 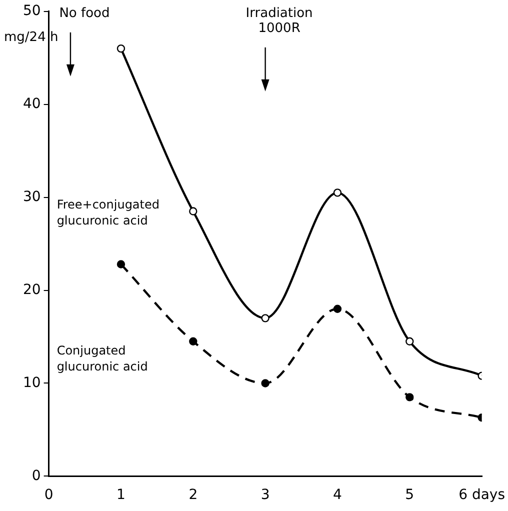 I want to click on x-tick-label: 4, so click(x=337, y=495).